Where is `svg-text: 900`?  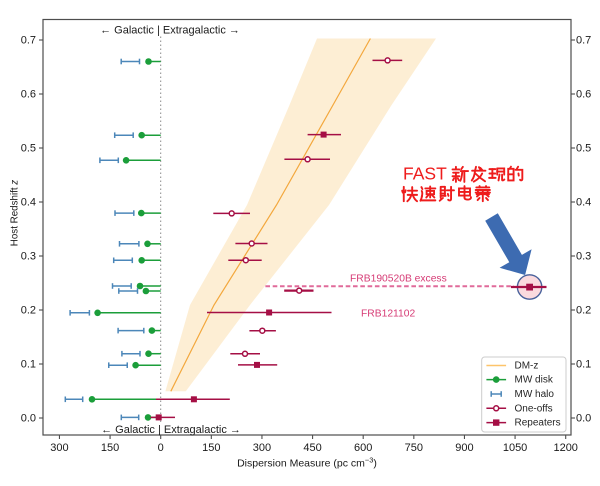
svg-text: 900 is located at coordinates (464, 448).